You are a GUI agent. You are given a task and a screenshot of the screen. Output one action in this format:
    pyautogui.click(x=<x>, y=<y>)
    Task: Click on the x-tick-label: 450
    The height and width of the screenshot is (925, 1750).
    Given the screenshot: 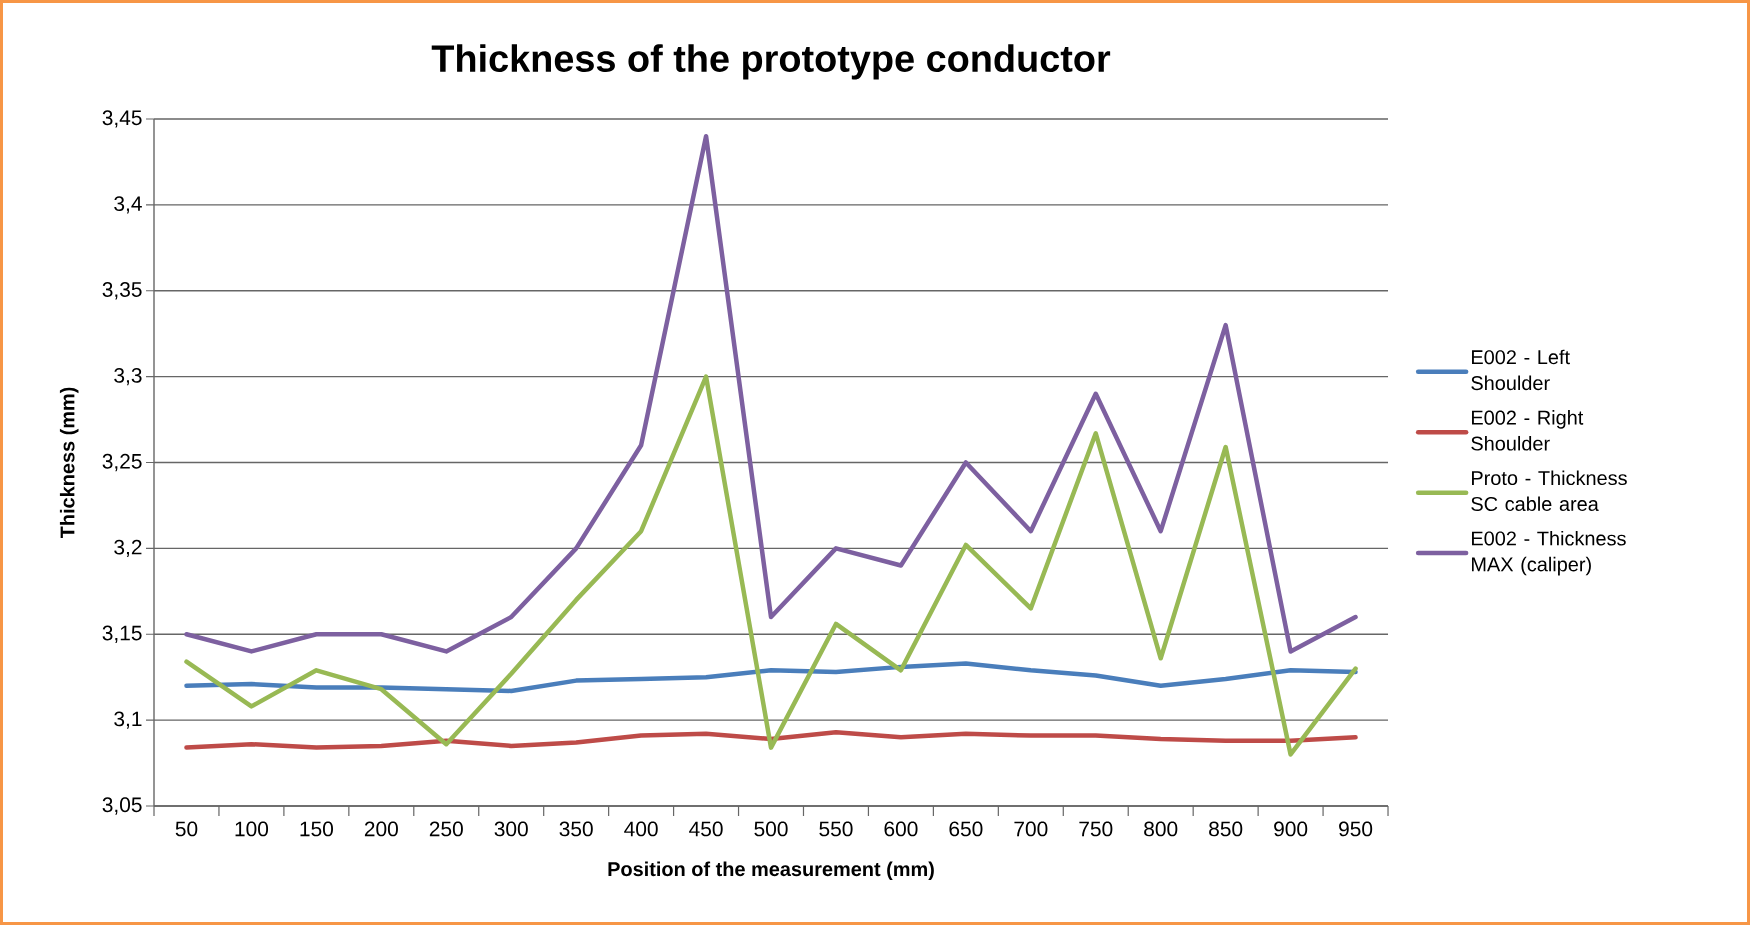 What is the action you would take?
    pyautogui.click(x=706, y=829)
    